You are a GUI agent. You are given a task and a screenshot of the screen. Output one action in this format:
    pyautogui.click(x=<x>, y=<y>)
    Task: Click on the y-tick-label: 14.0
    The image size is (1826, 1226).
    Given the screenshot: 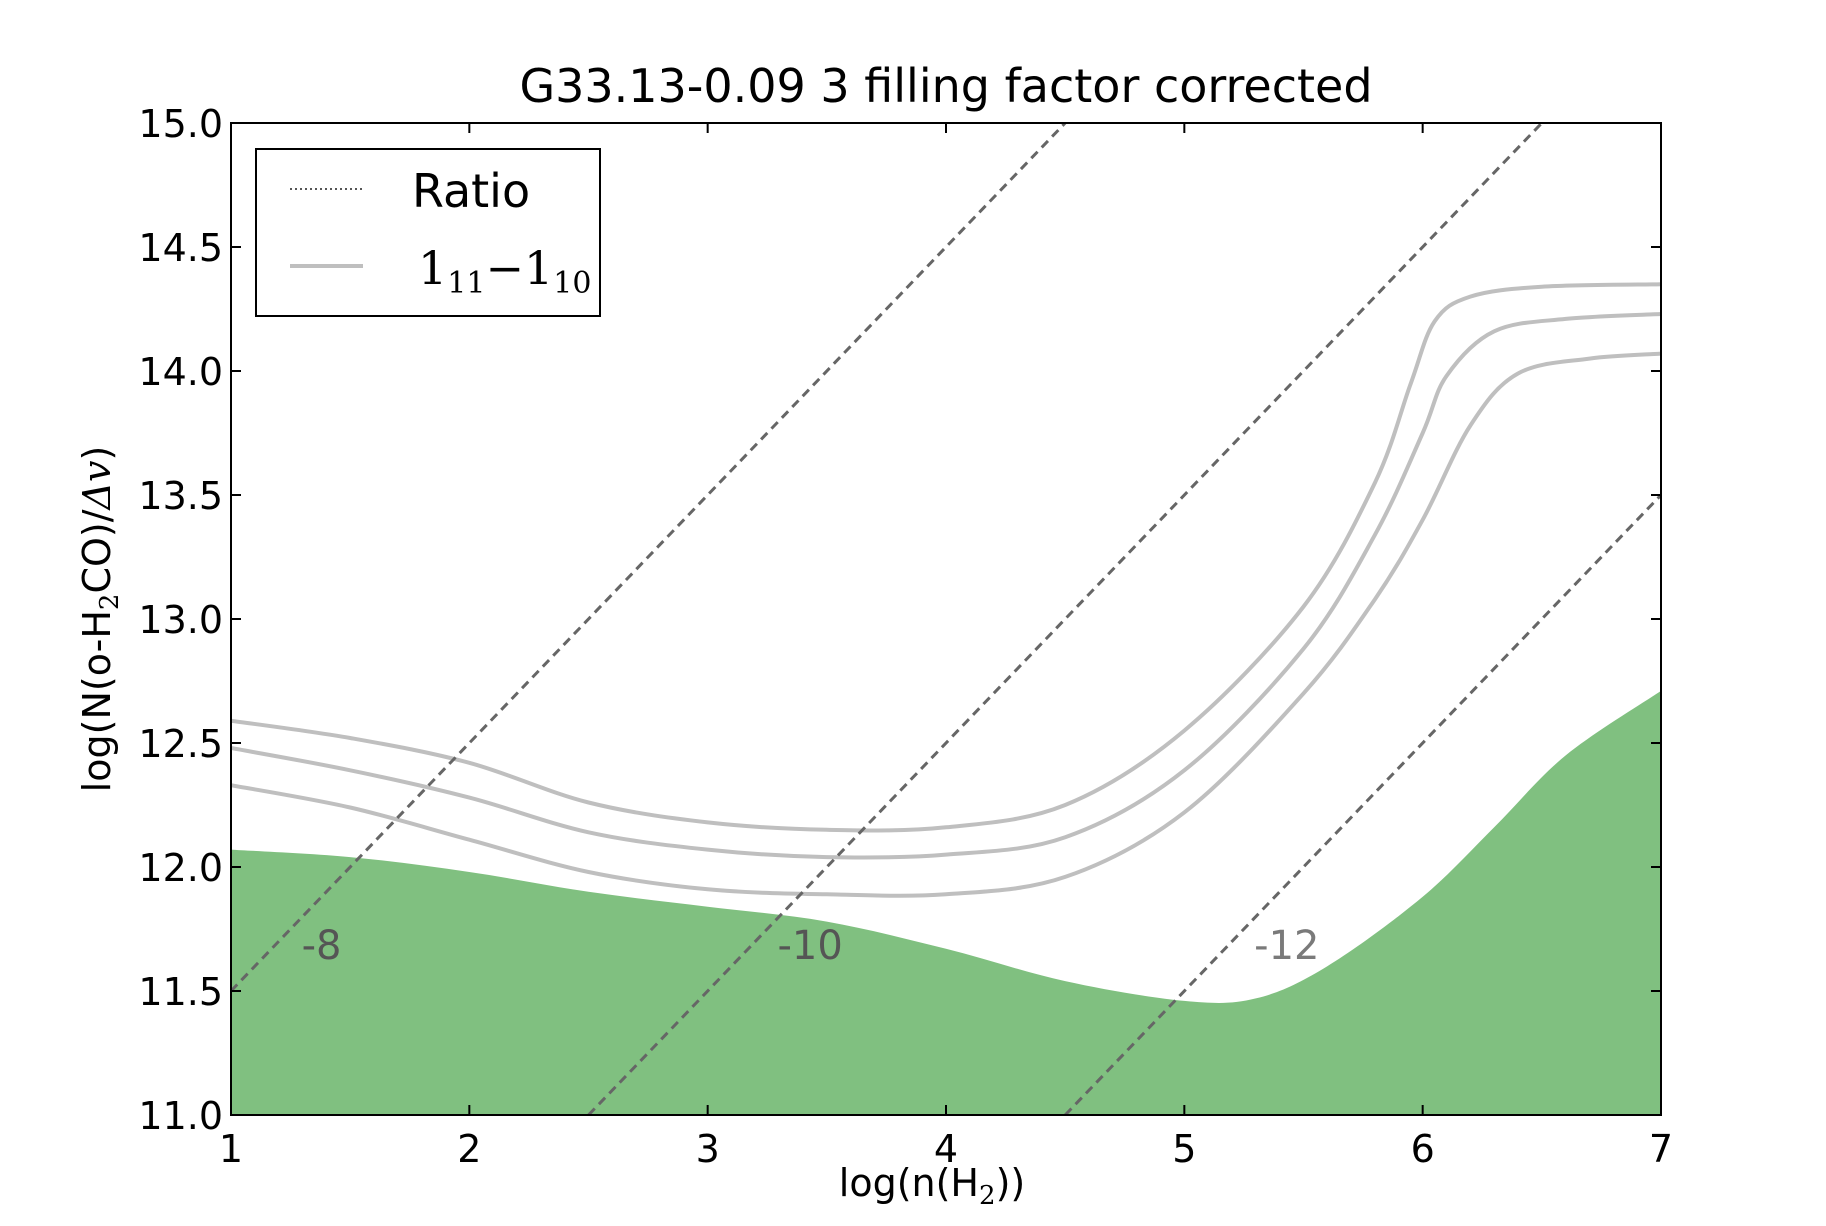 What is the action you would take?
    pyautogui.click(x=180, y=372)
    